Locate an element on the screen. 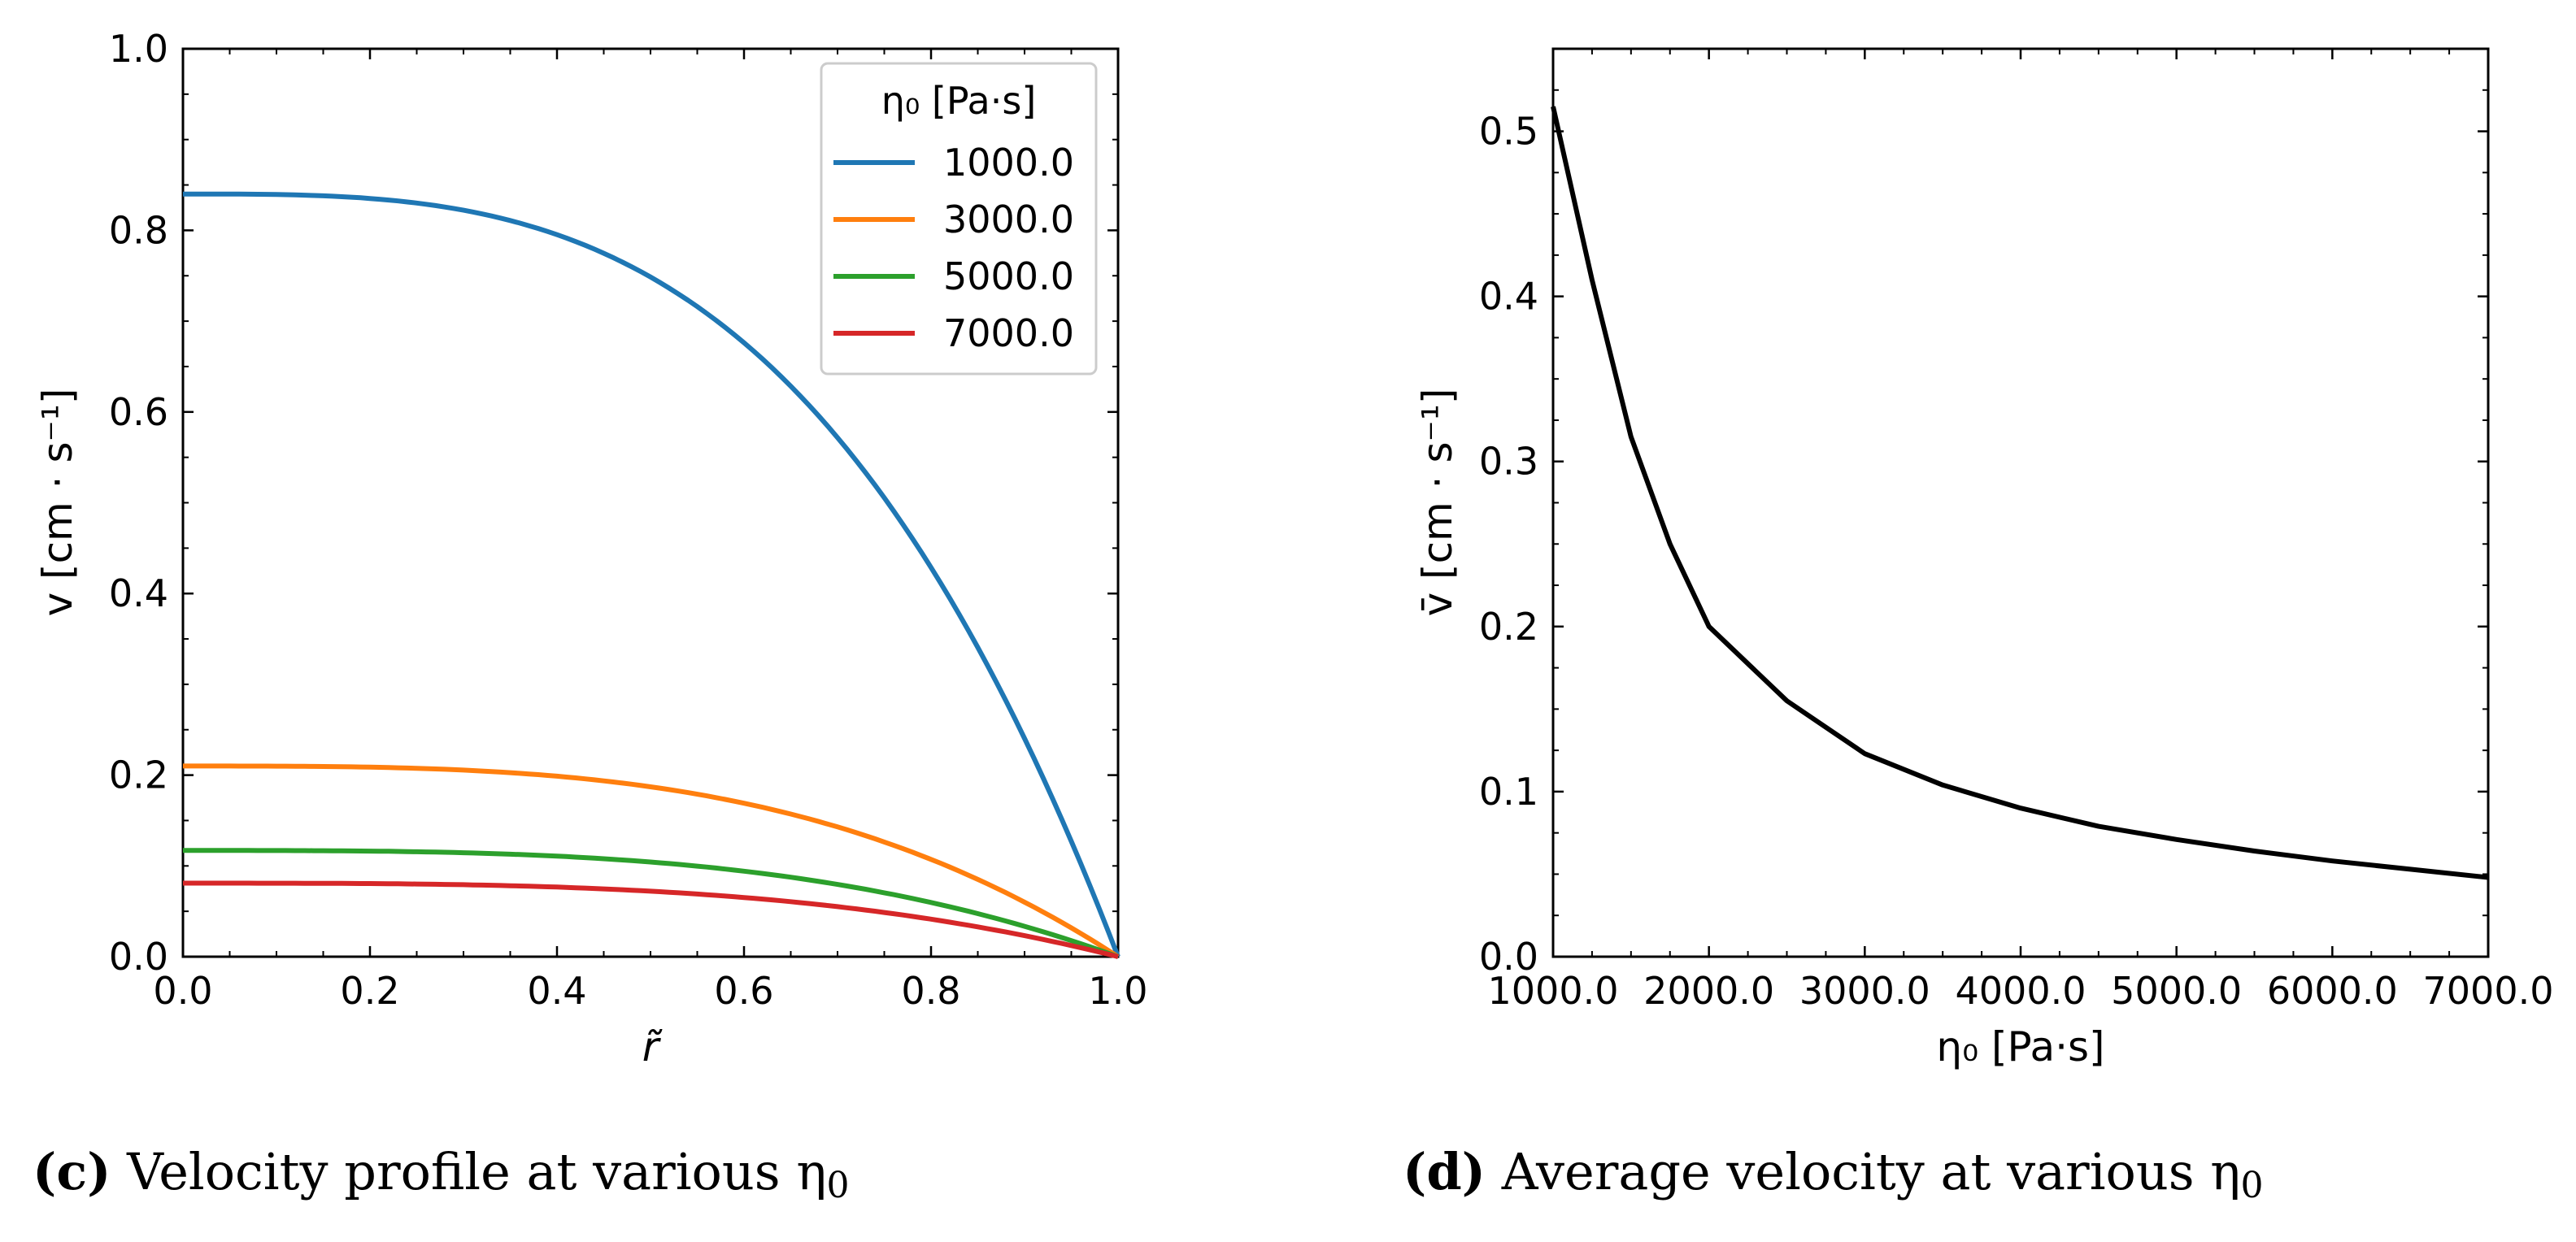 The height and width of the screenshot is (1242, 2576). legend-items: 1000.0 3000.0 5000.0 7000.0 is located at coordinates (954, 248).